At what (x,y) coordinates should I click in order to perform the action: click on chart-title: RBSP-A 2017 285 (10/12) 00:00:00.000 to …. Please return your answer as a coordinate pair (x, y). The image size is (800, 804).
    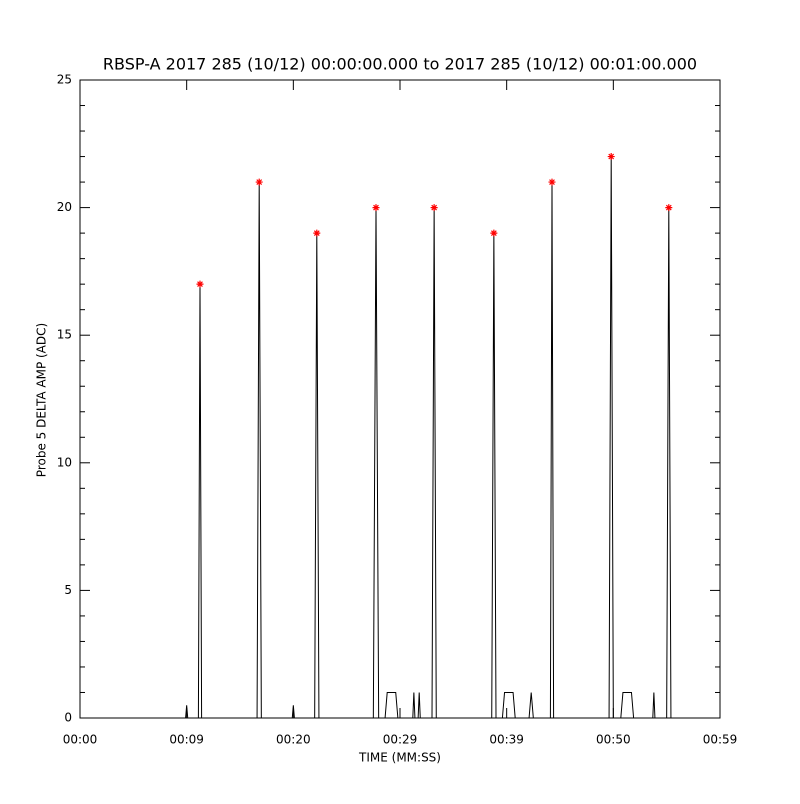
    Looking at the image, I should click on (400, 64).